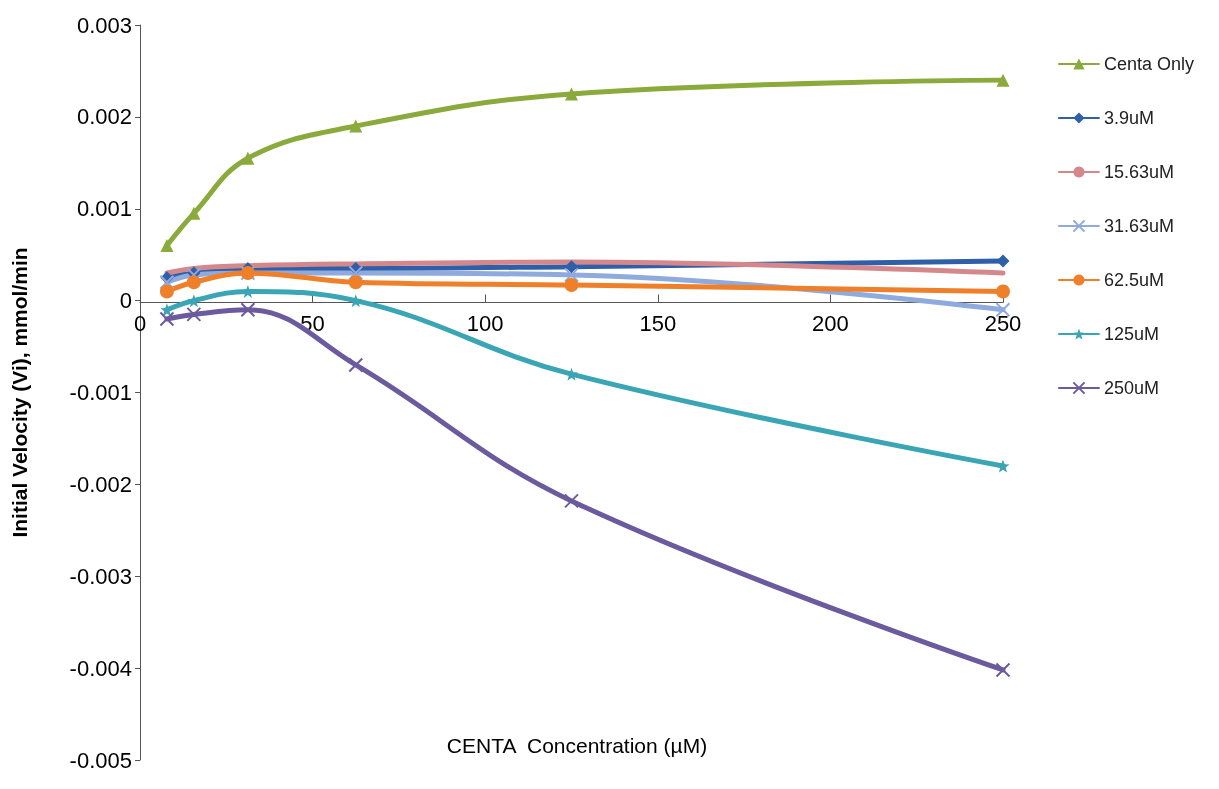  I want to click on y-tick-label: 0.001, so click(104, 209).